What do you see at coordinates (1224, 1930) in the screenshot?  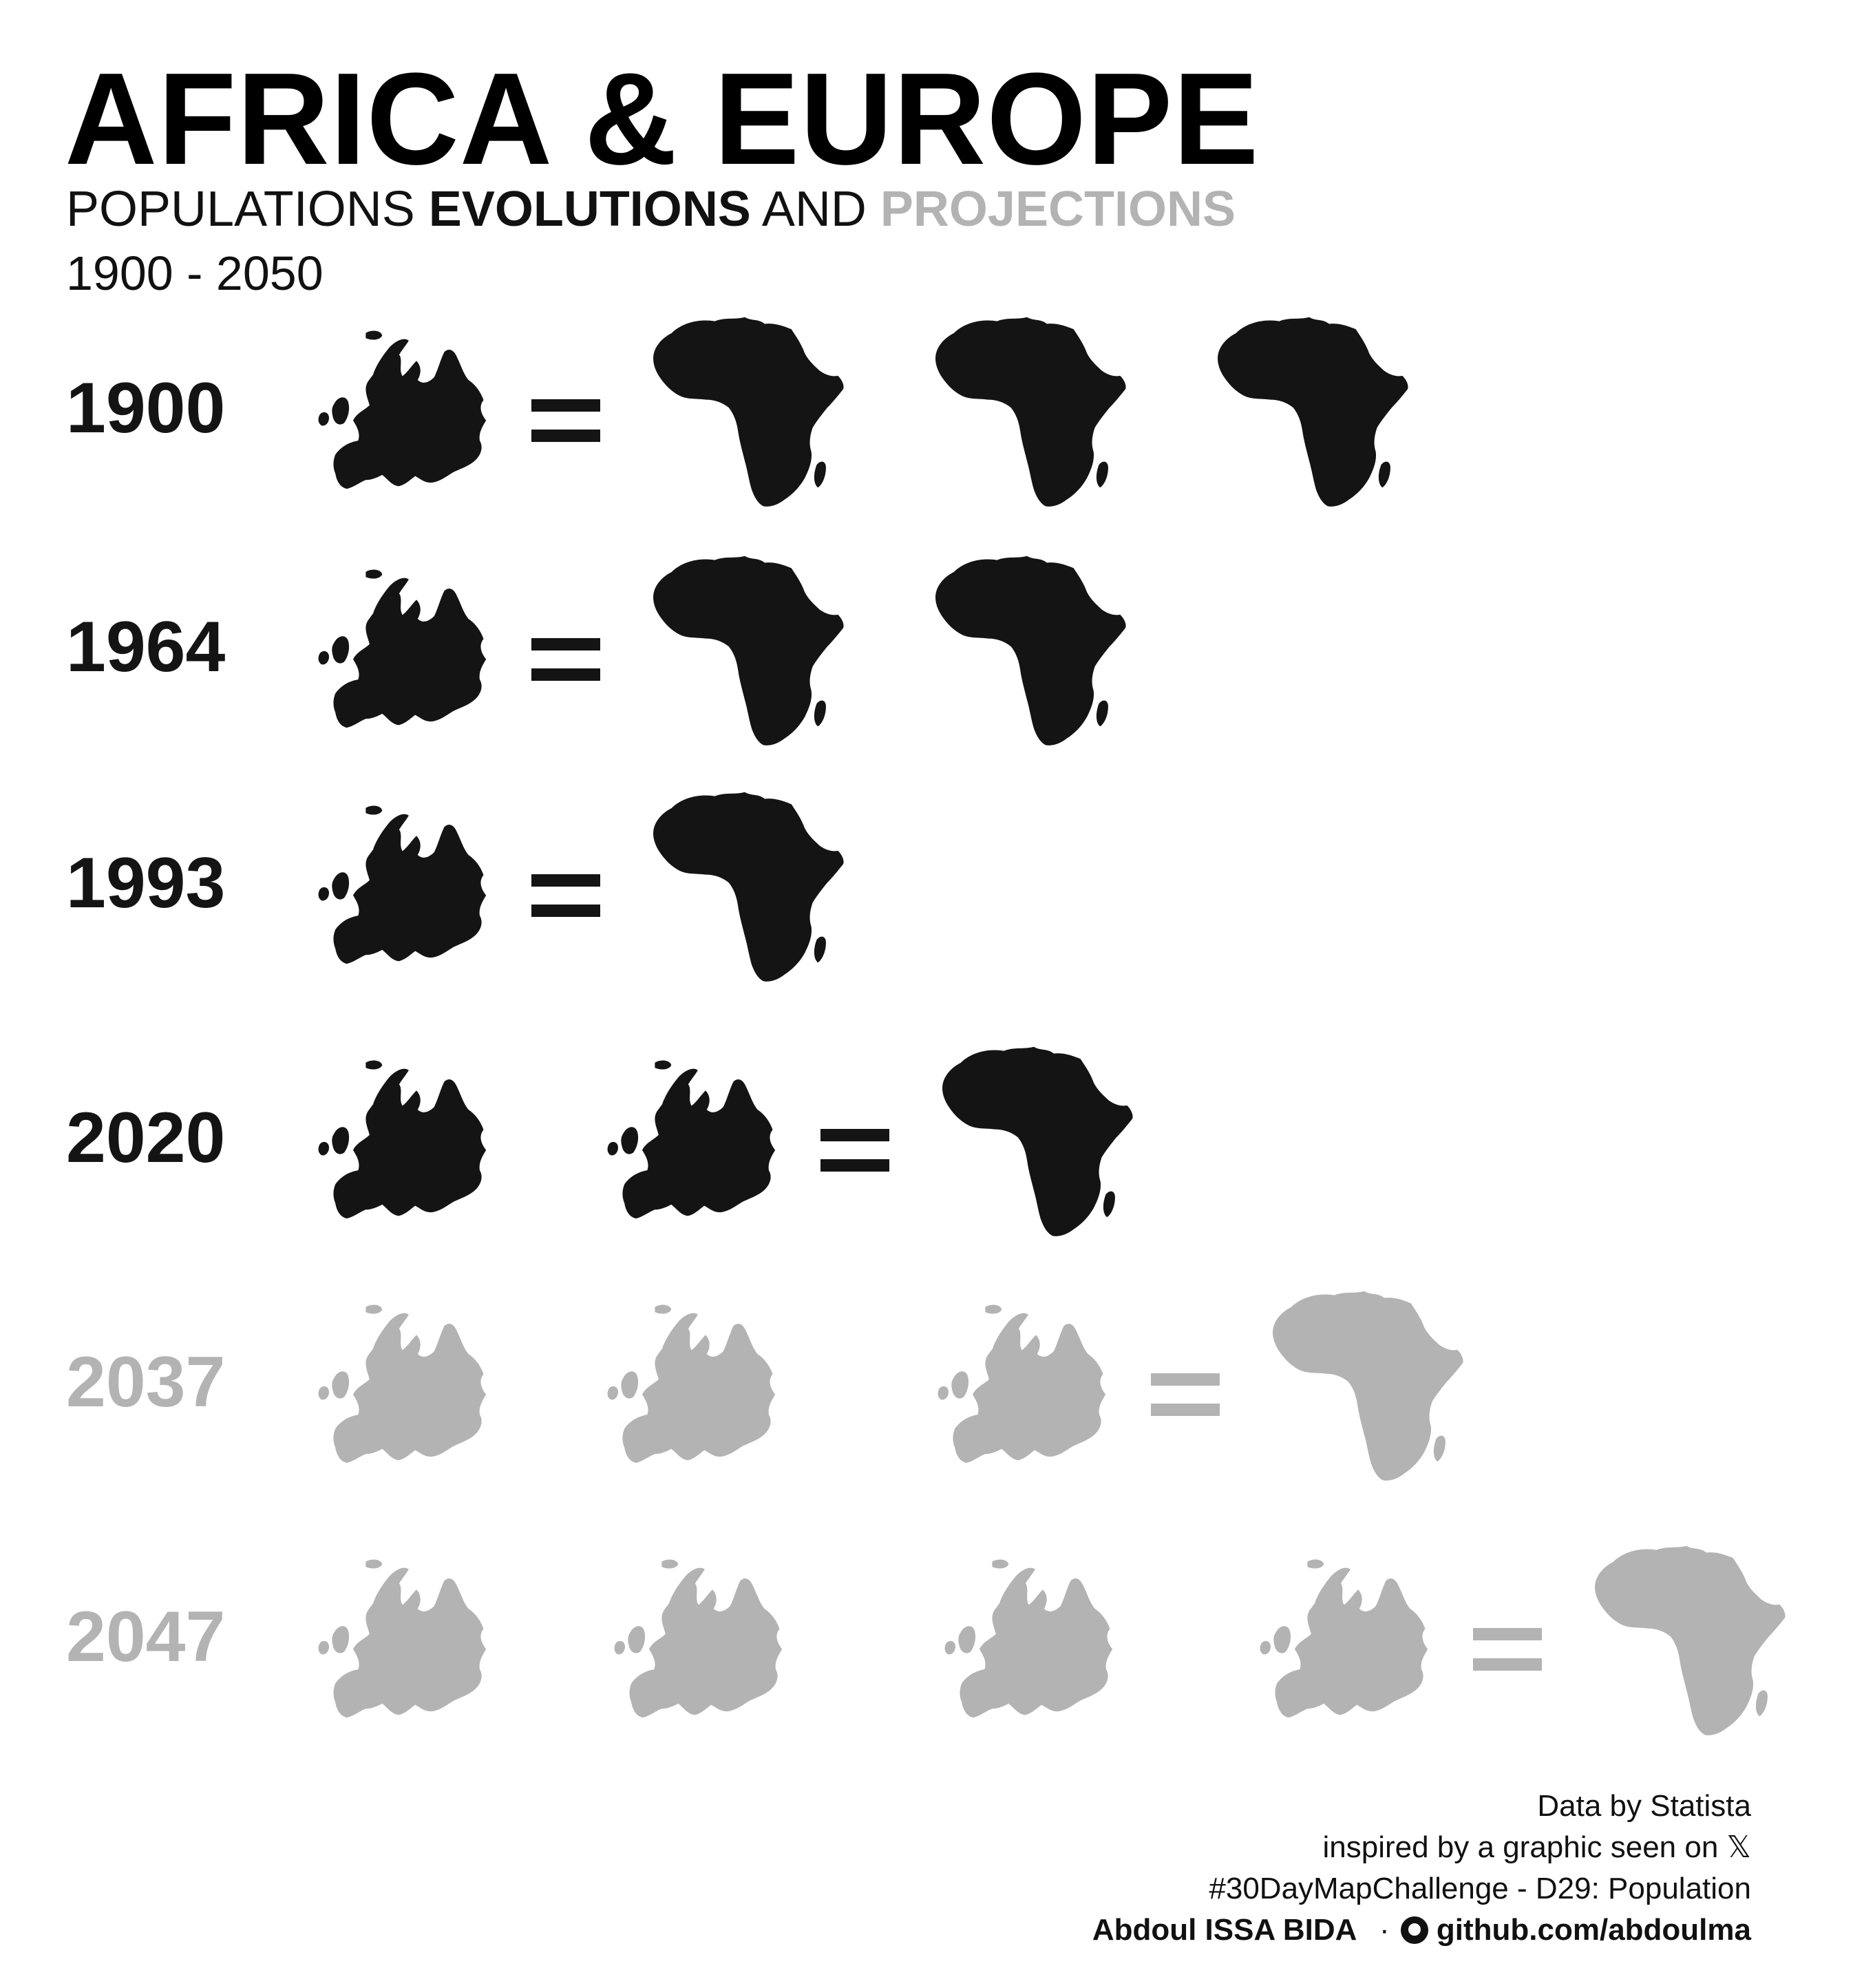 I see `author-name: Abdoul ISSA BIDA` at bounding box center [1224, 1930].